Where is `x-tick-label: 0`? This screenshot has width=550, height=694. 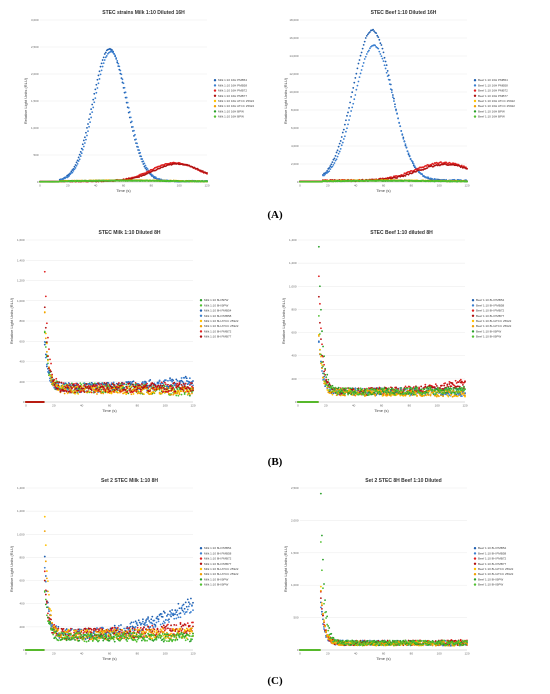 x-tick-label: 0 is located at coordinates (26, 406).